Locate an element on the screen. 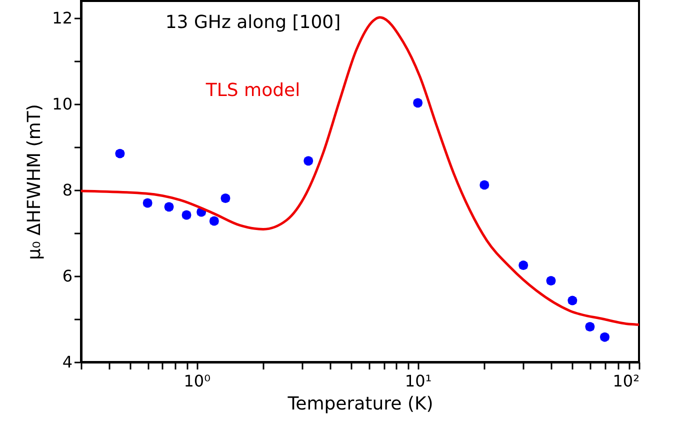 The width and height of the screenshot is (678, 432). x-tick-label: 10⁰ is located at coordinates (197, 381).